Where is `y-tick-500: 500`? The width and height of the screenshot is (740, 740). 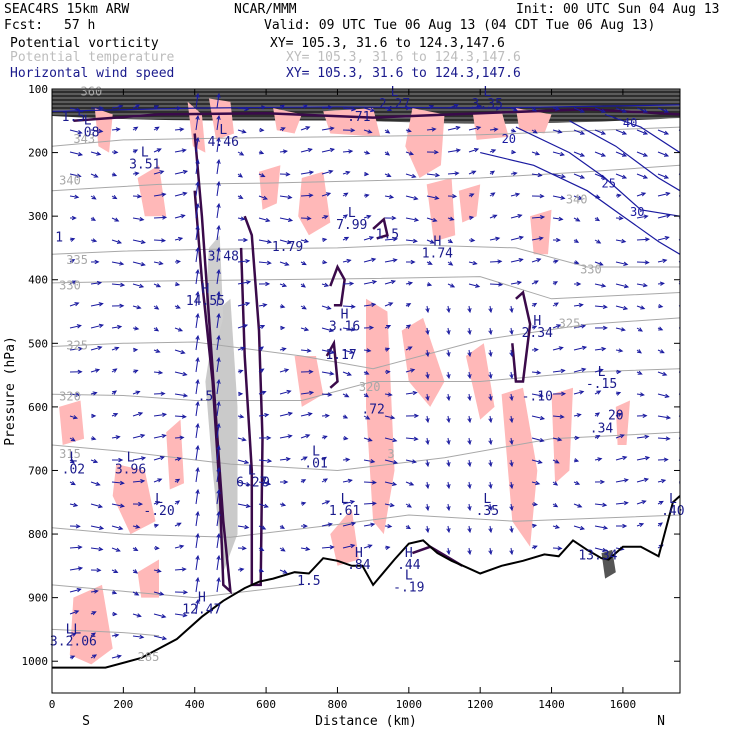
y-tick-500: 500 is located at coordinates (354, 343).